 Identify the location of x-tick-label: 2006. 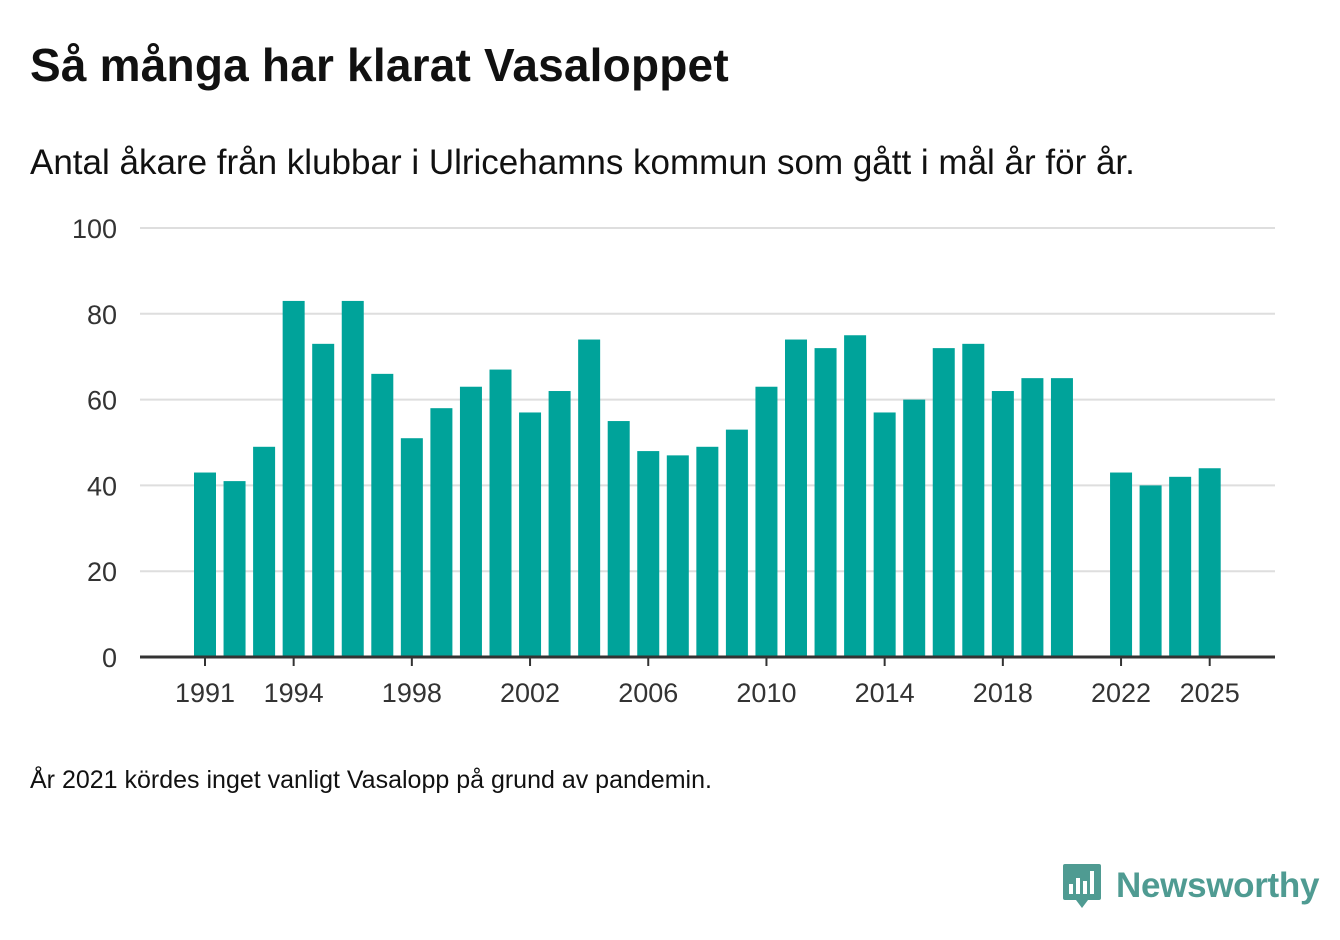
(648, 693).